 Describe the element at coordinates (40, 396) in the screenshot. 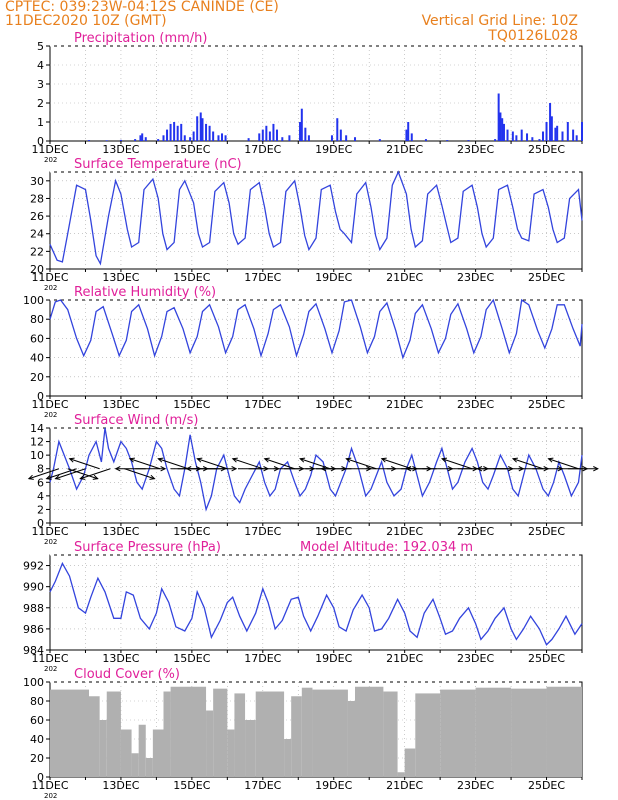

I see `y-tick-label: 0` at that location.